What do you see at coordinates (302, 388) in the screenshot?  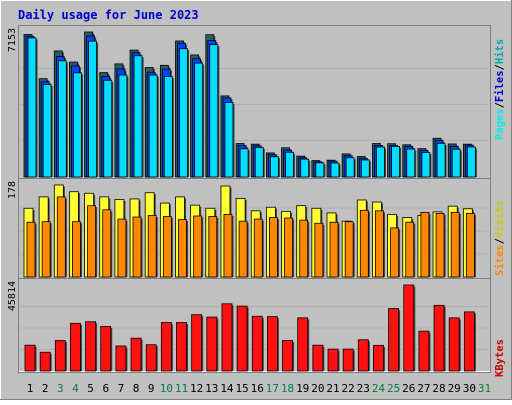 I see `day-label-19: 19` at bounding box center [302, 388].